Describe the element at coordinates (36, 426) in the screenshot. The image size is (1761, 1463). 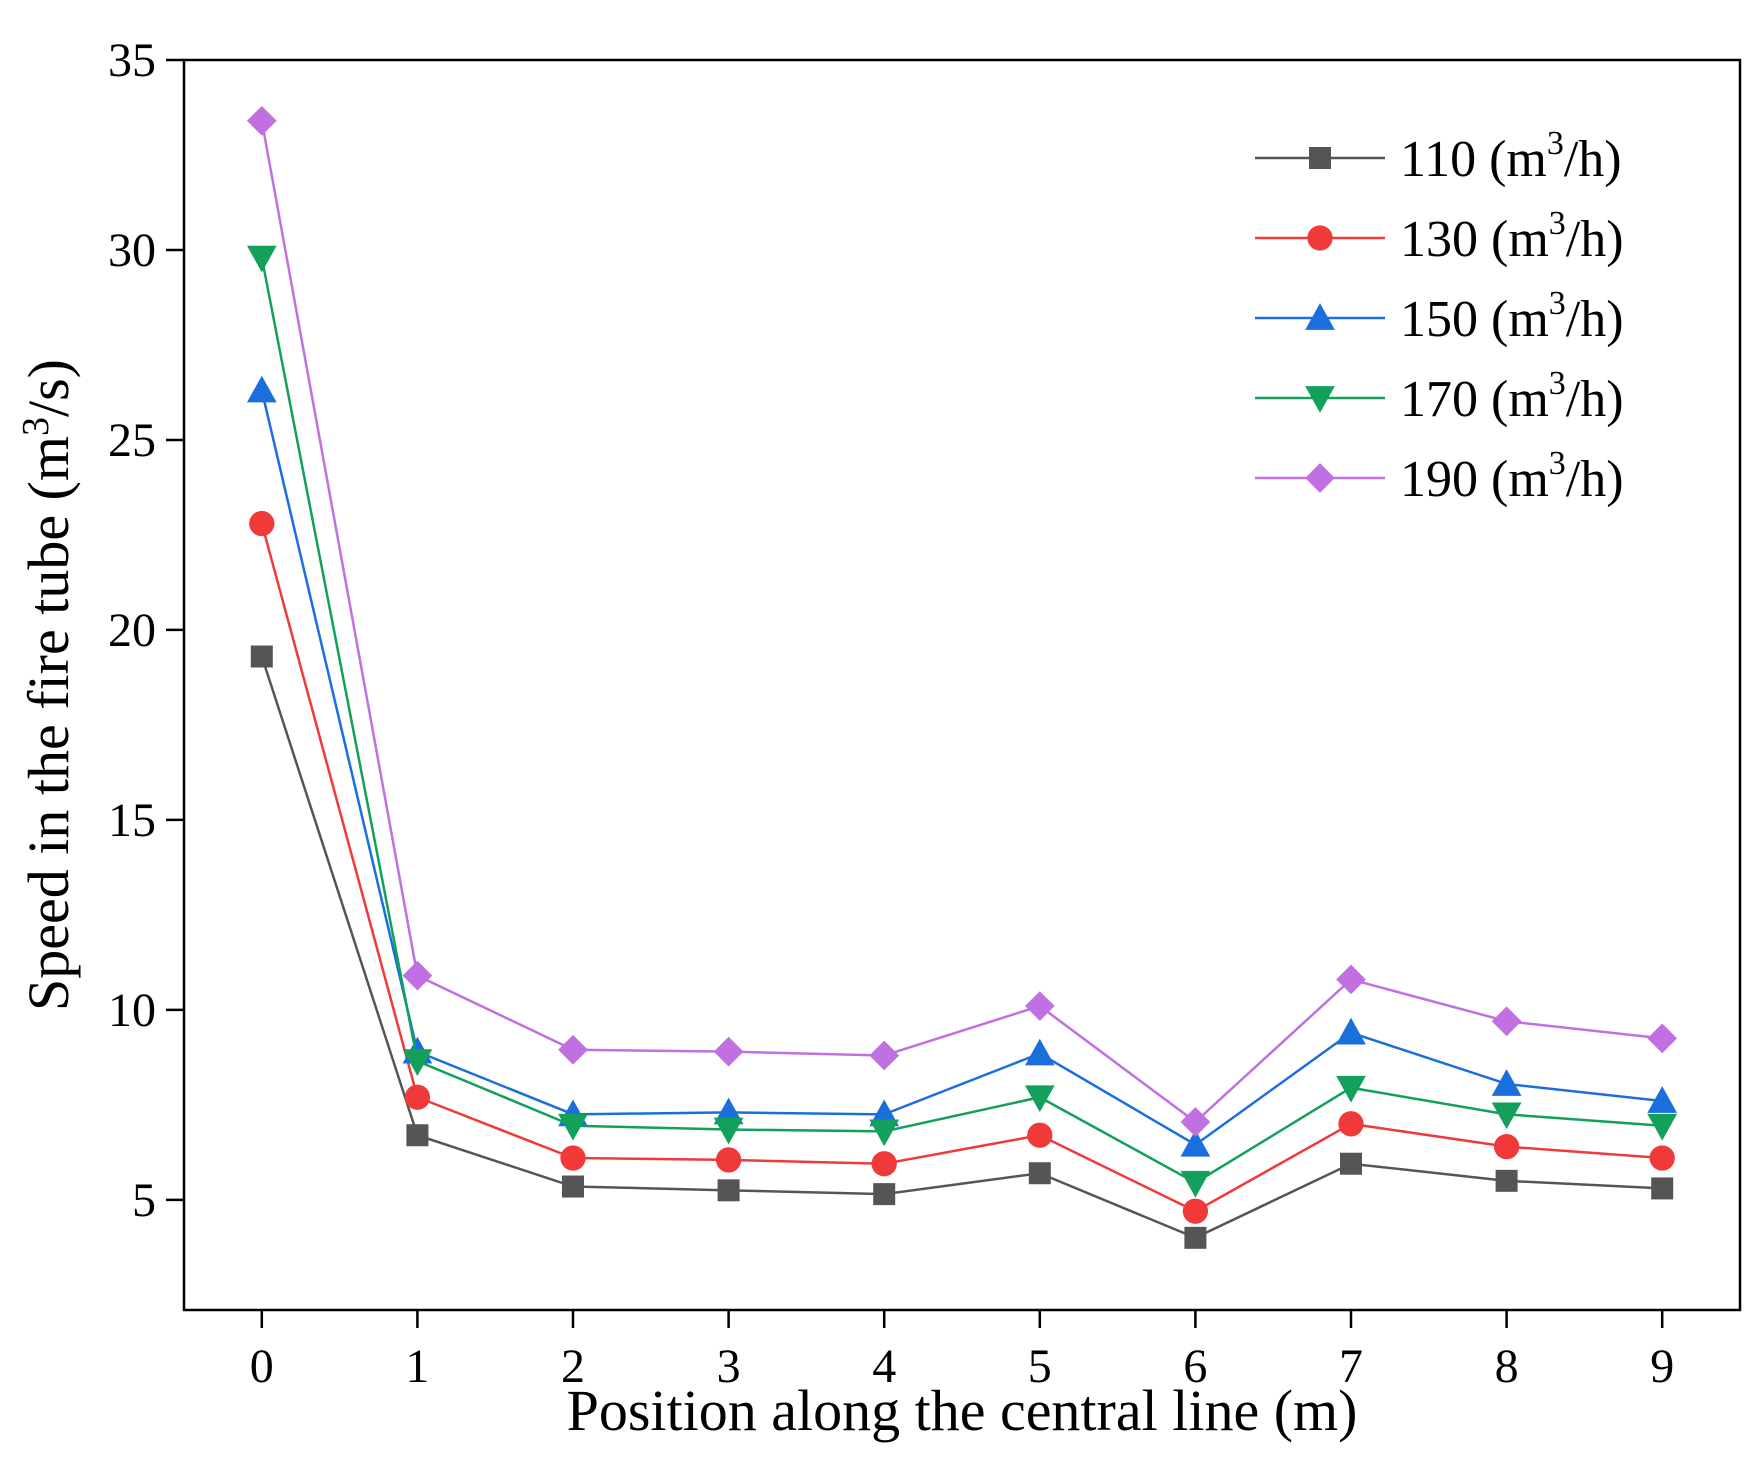
I see `y-axis-title-superscript: 3` at that location.